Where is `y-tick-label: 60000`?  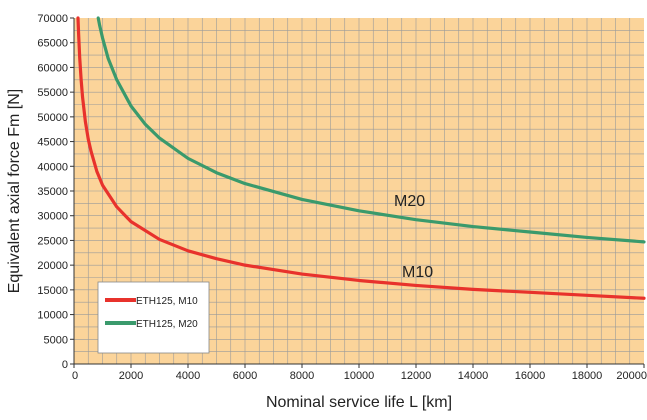
y-tick-label: 60000 is located at coordinates (52, 68).